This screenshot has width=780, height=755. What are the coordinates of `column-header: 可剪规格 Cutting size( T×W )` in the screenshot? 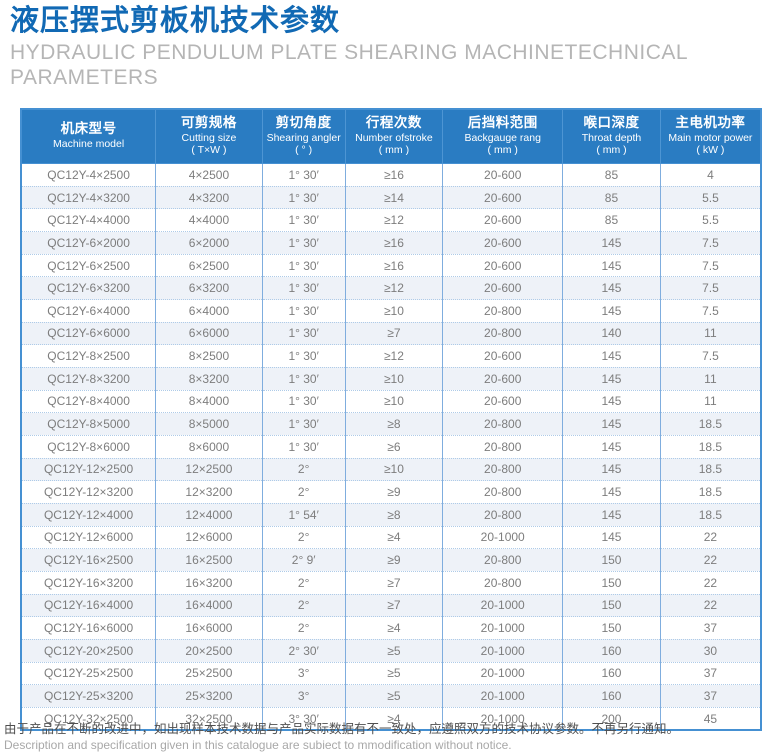 It's located at (209, 136).